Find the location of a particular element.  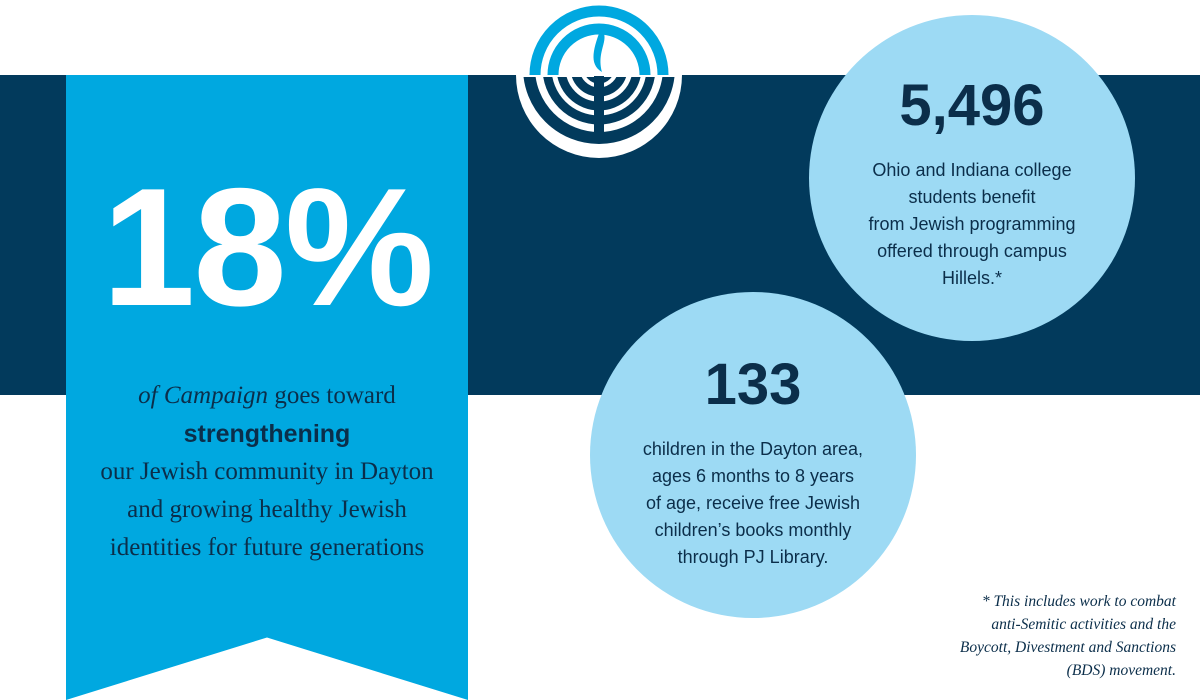

text: and growing healthy Jewish is located at coordinates (267, 509).